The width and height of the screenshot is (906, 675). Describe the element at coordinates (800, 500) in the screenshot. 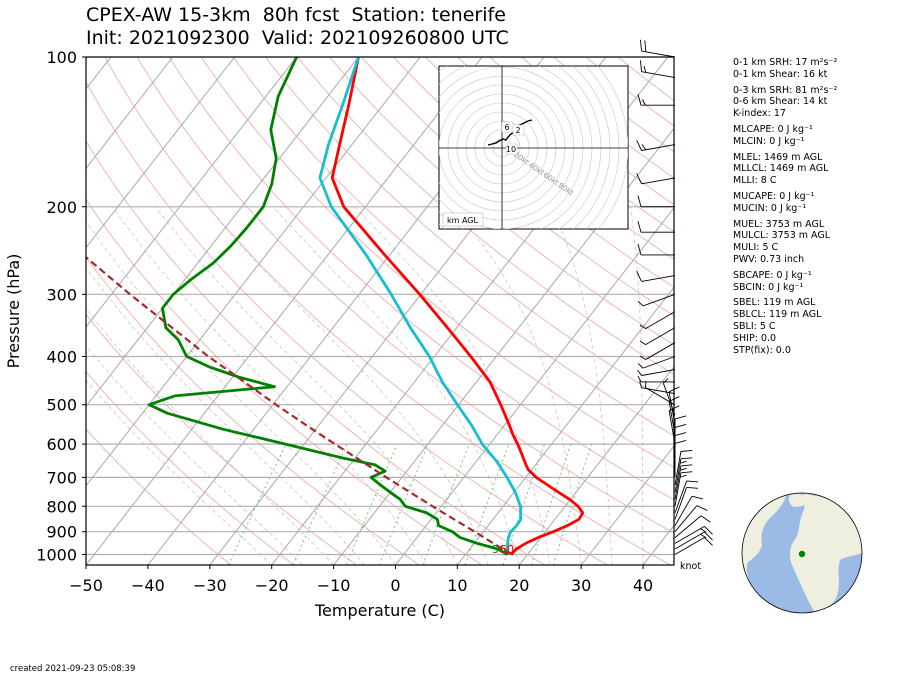

I see `globe-land-greenland` at that location.